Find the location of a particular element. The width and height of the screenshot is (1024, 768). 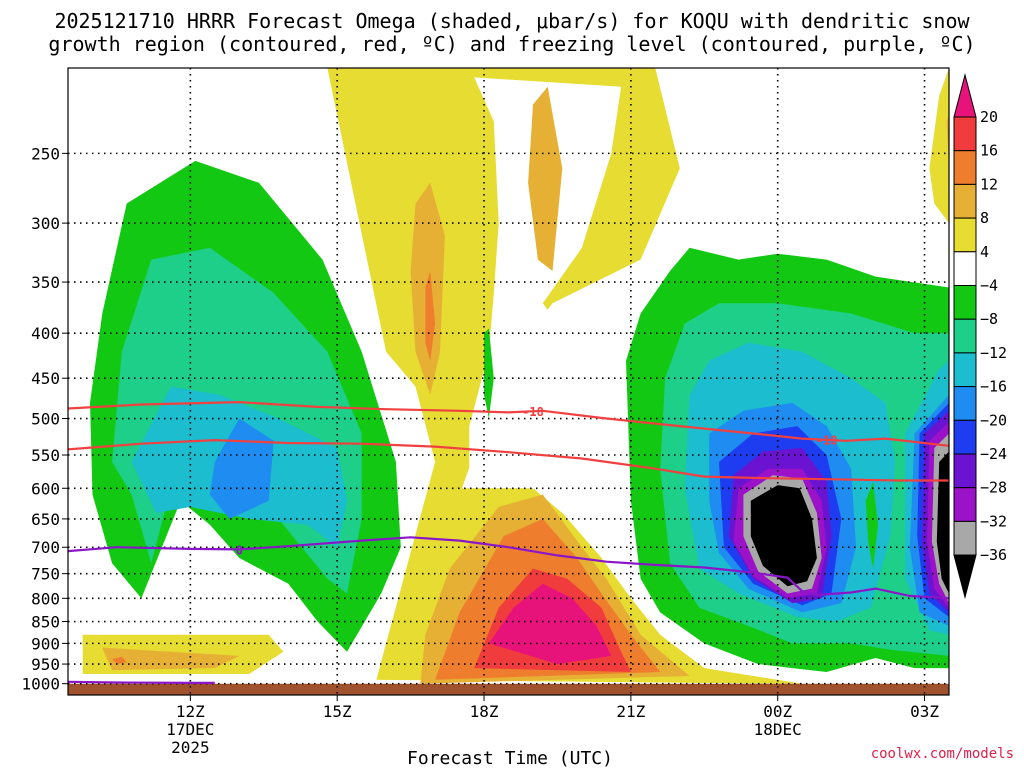

y-tick-label: 350 is located at coordinates (45, 282).